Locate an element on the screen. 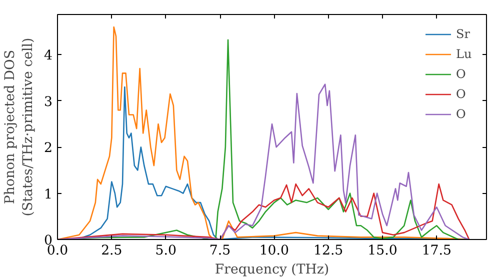 The width and height of the screenshot is (500, 280). y-tick-label: 3 is located at coordinates (48, 102).